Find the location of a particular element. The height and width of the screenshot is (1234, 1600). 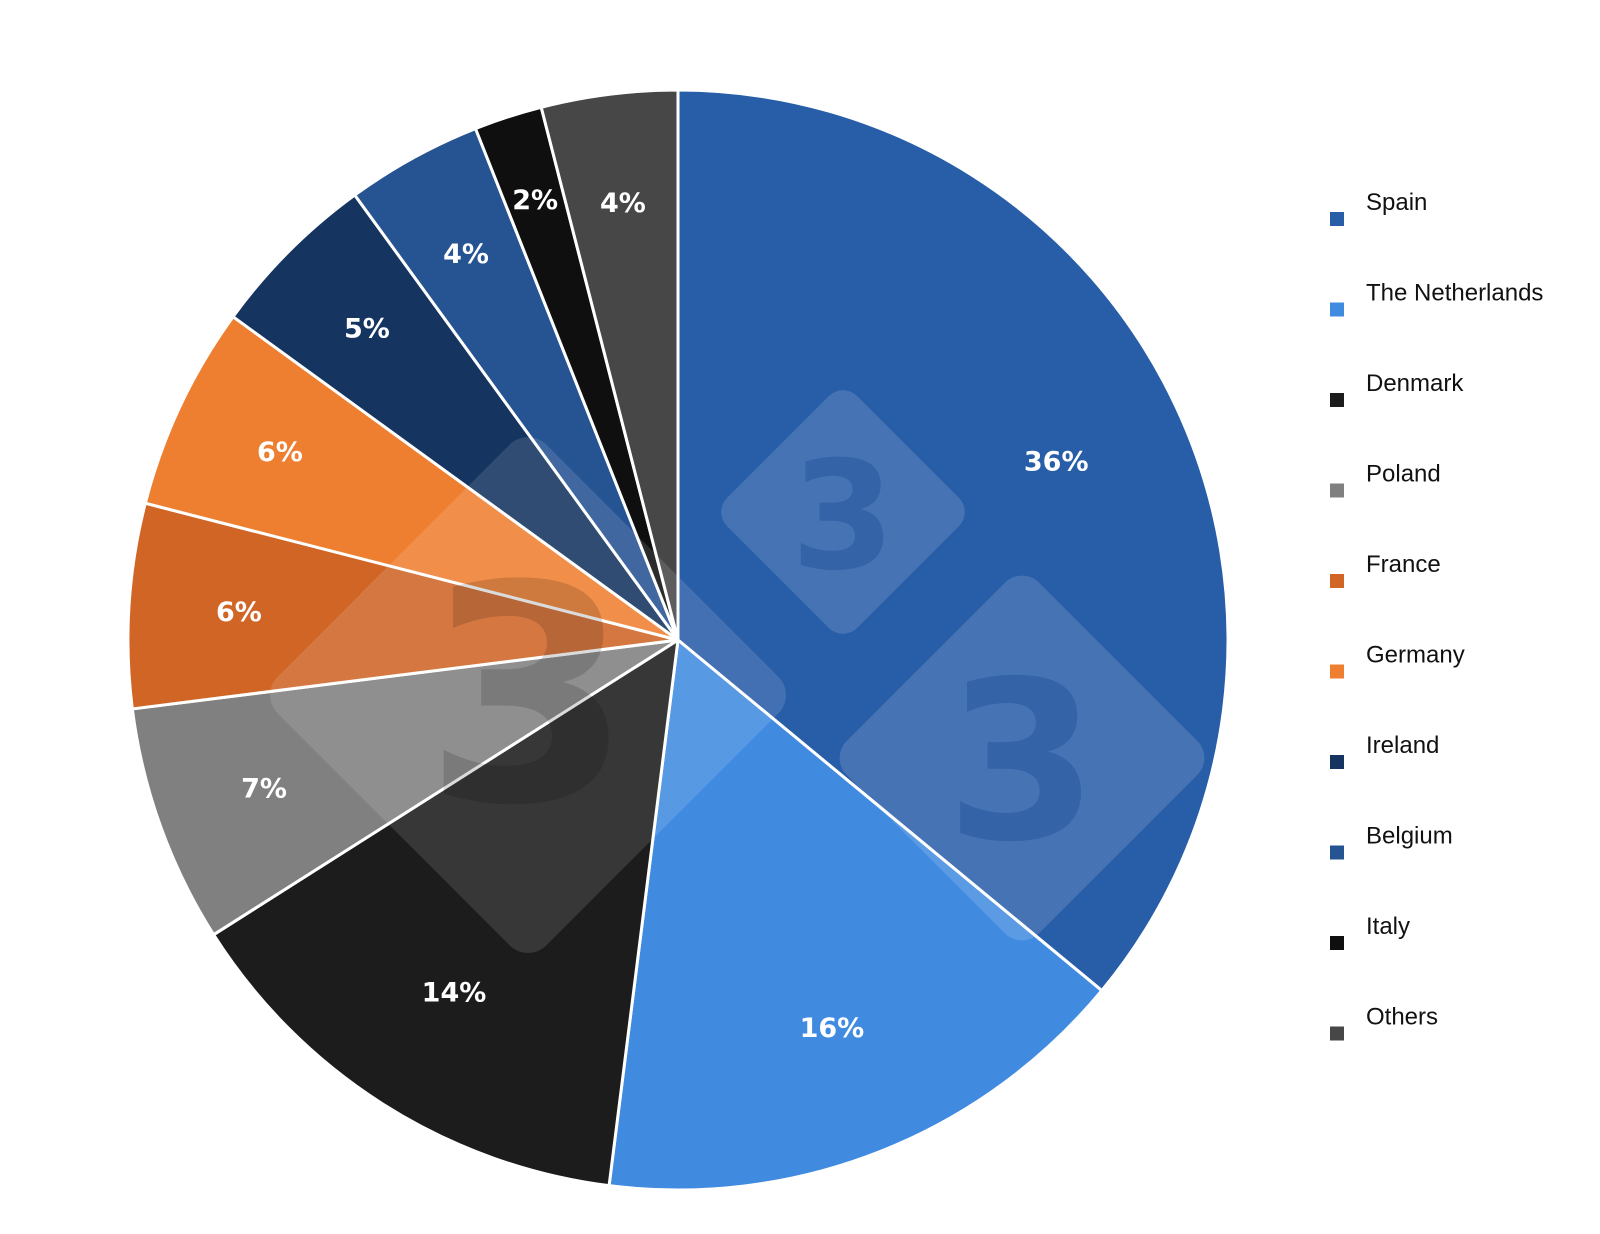

data-label-italy: 2% is located at coordinates (535, 200).